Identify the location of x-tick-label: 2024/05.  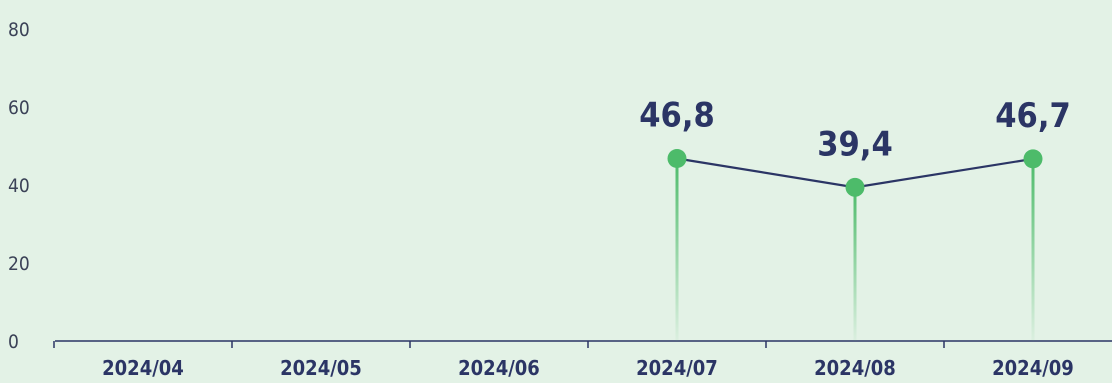
(321, 368).